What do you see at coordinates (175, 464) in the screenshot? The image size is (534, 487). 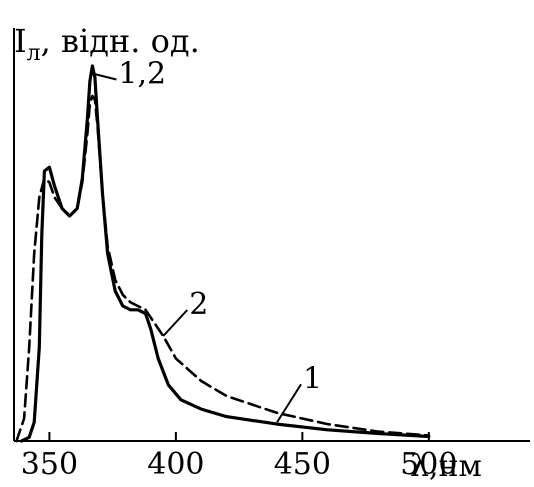 I see `x-tick-label-400: 400` at bounding box center [175, 464].